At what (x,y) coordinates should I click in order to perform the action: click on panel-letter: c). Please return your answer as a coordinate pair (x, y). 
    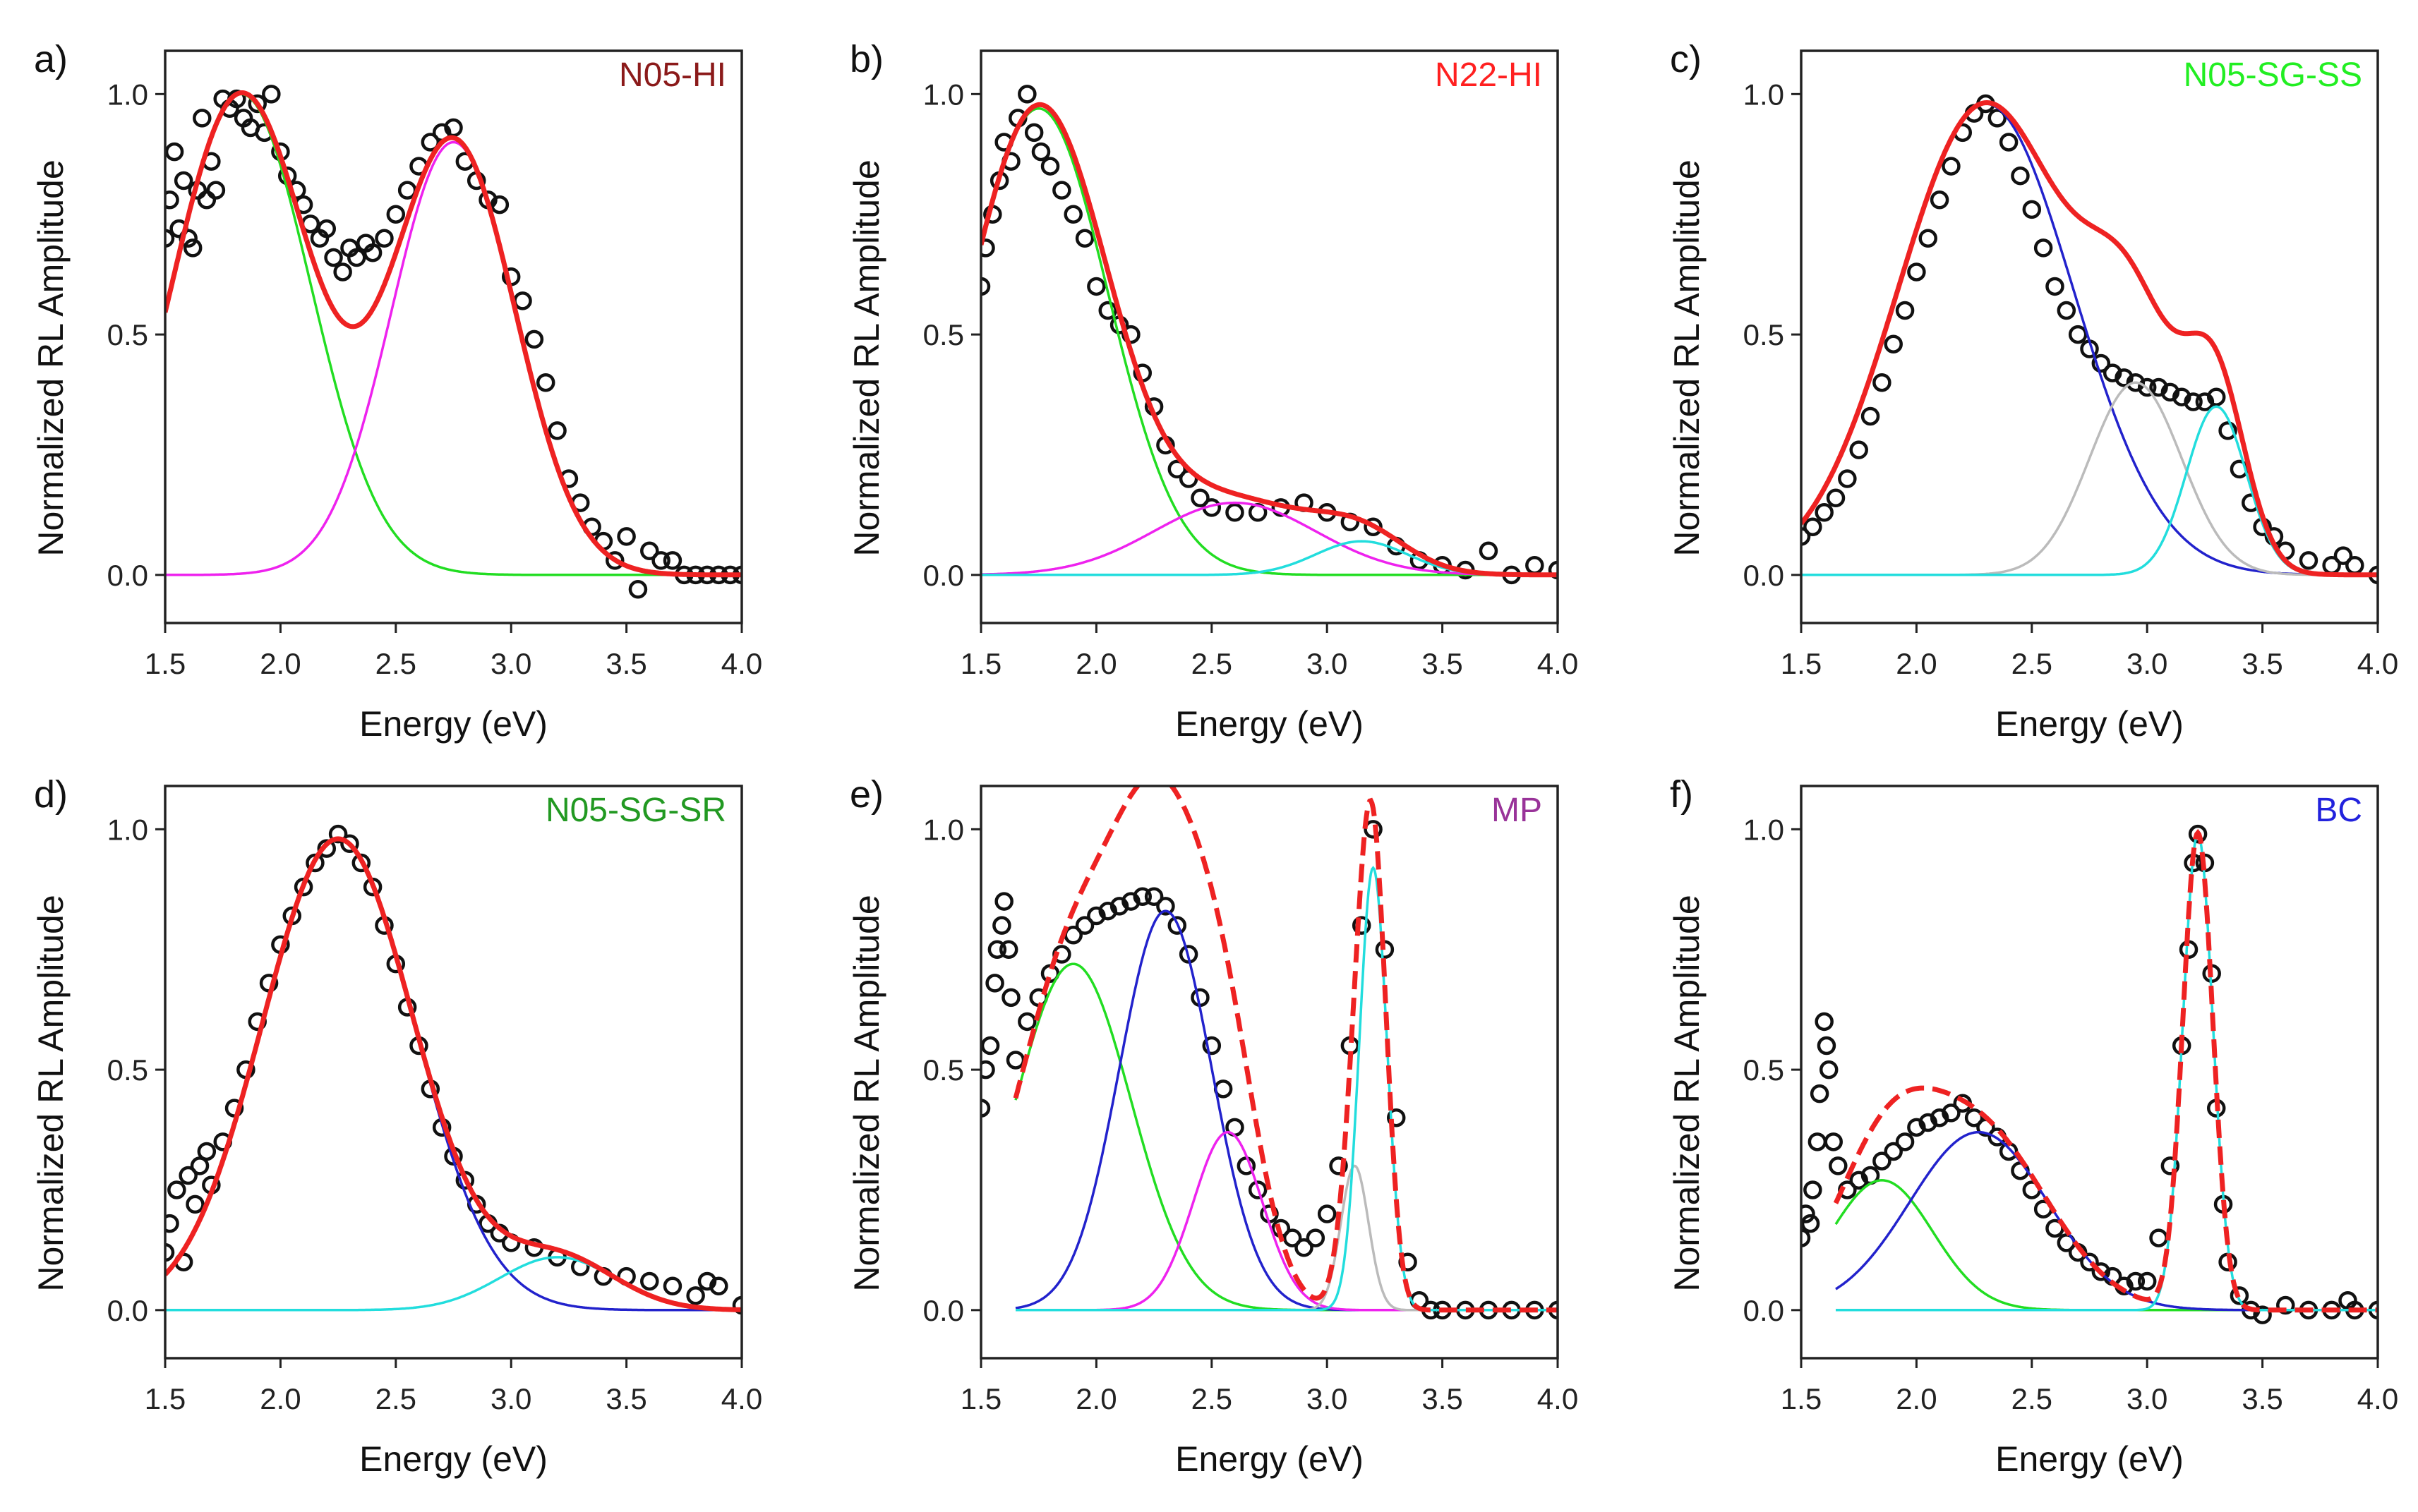
    Looking at the image, I should click on (1686, 59).